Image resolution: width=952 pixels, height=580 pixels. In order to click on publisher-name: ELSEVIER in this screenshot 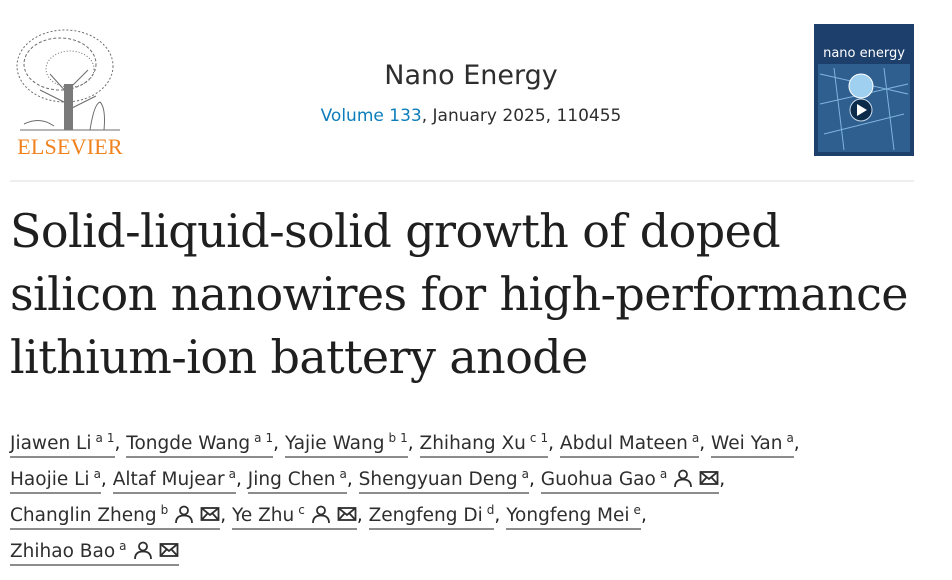, I will do `click(70, 146)`.